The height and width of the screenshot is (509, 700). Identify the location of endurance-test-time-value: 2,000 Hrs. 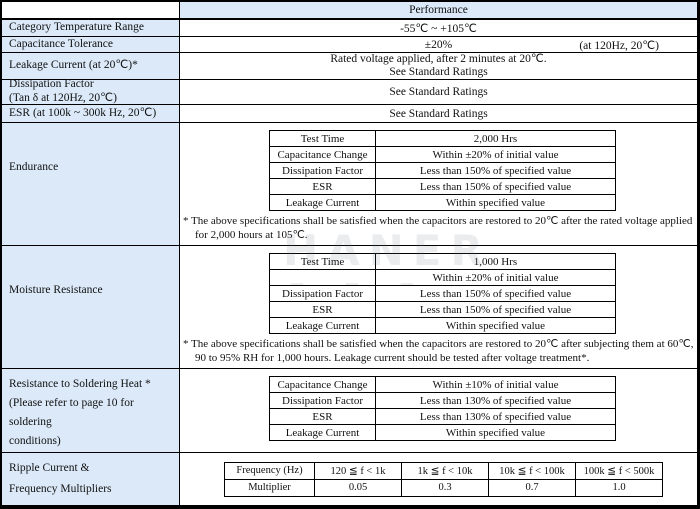
(495, 138).